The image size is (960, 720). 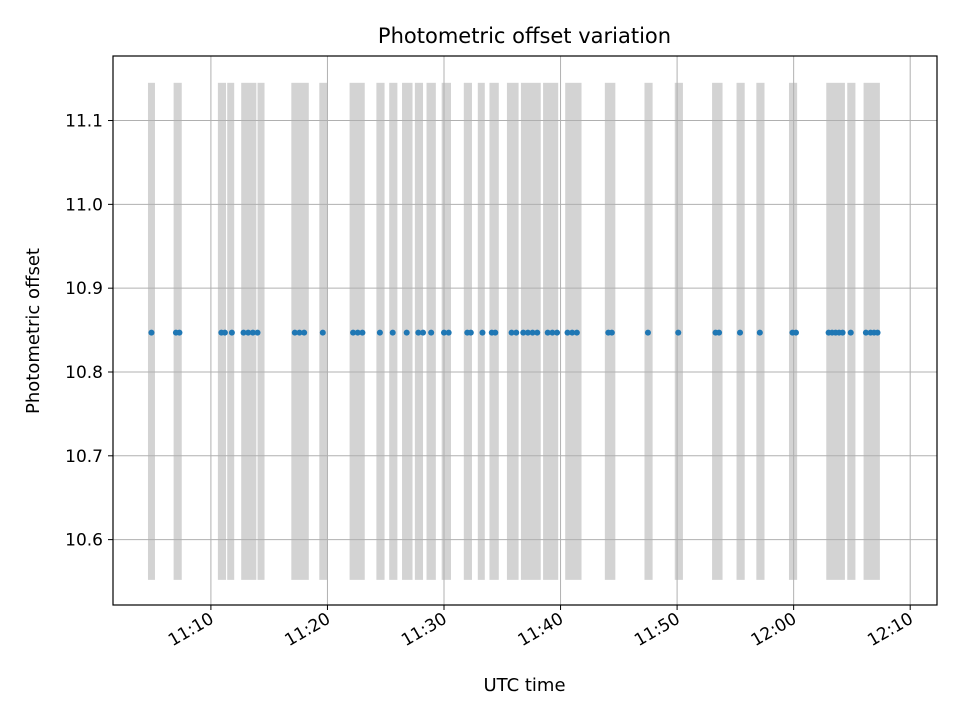 What do you see at coordinates (84, 457) in the screenshot?
I see `y-tick-label: 10.7` at bounding box center [84, 457].